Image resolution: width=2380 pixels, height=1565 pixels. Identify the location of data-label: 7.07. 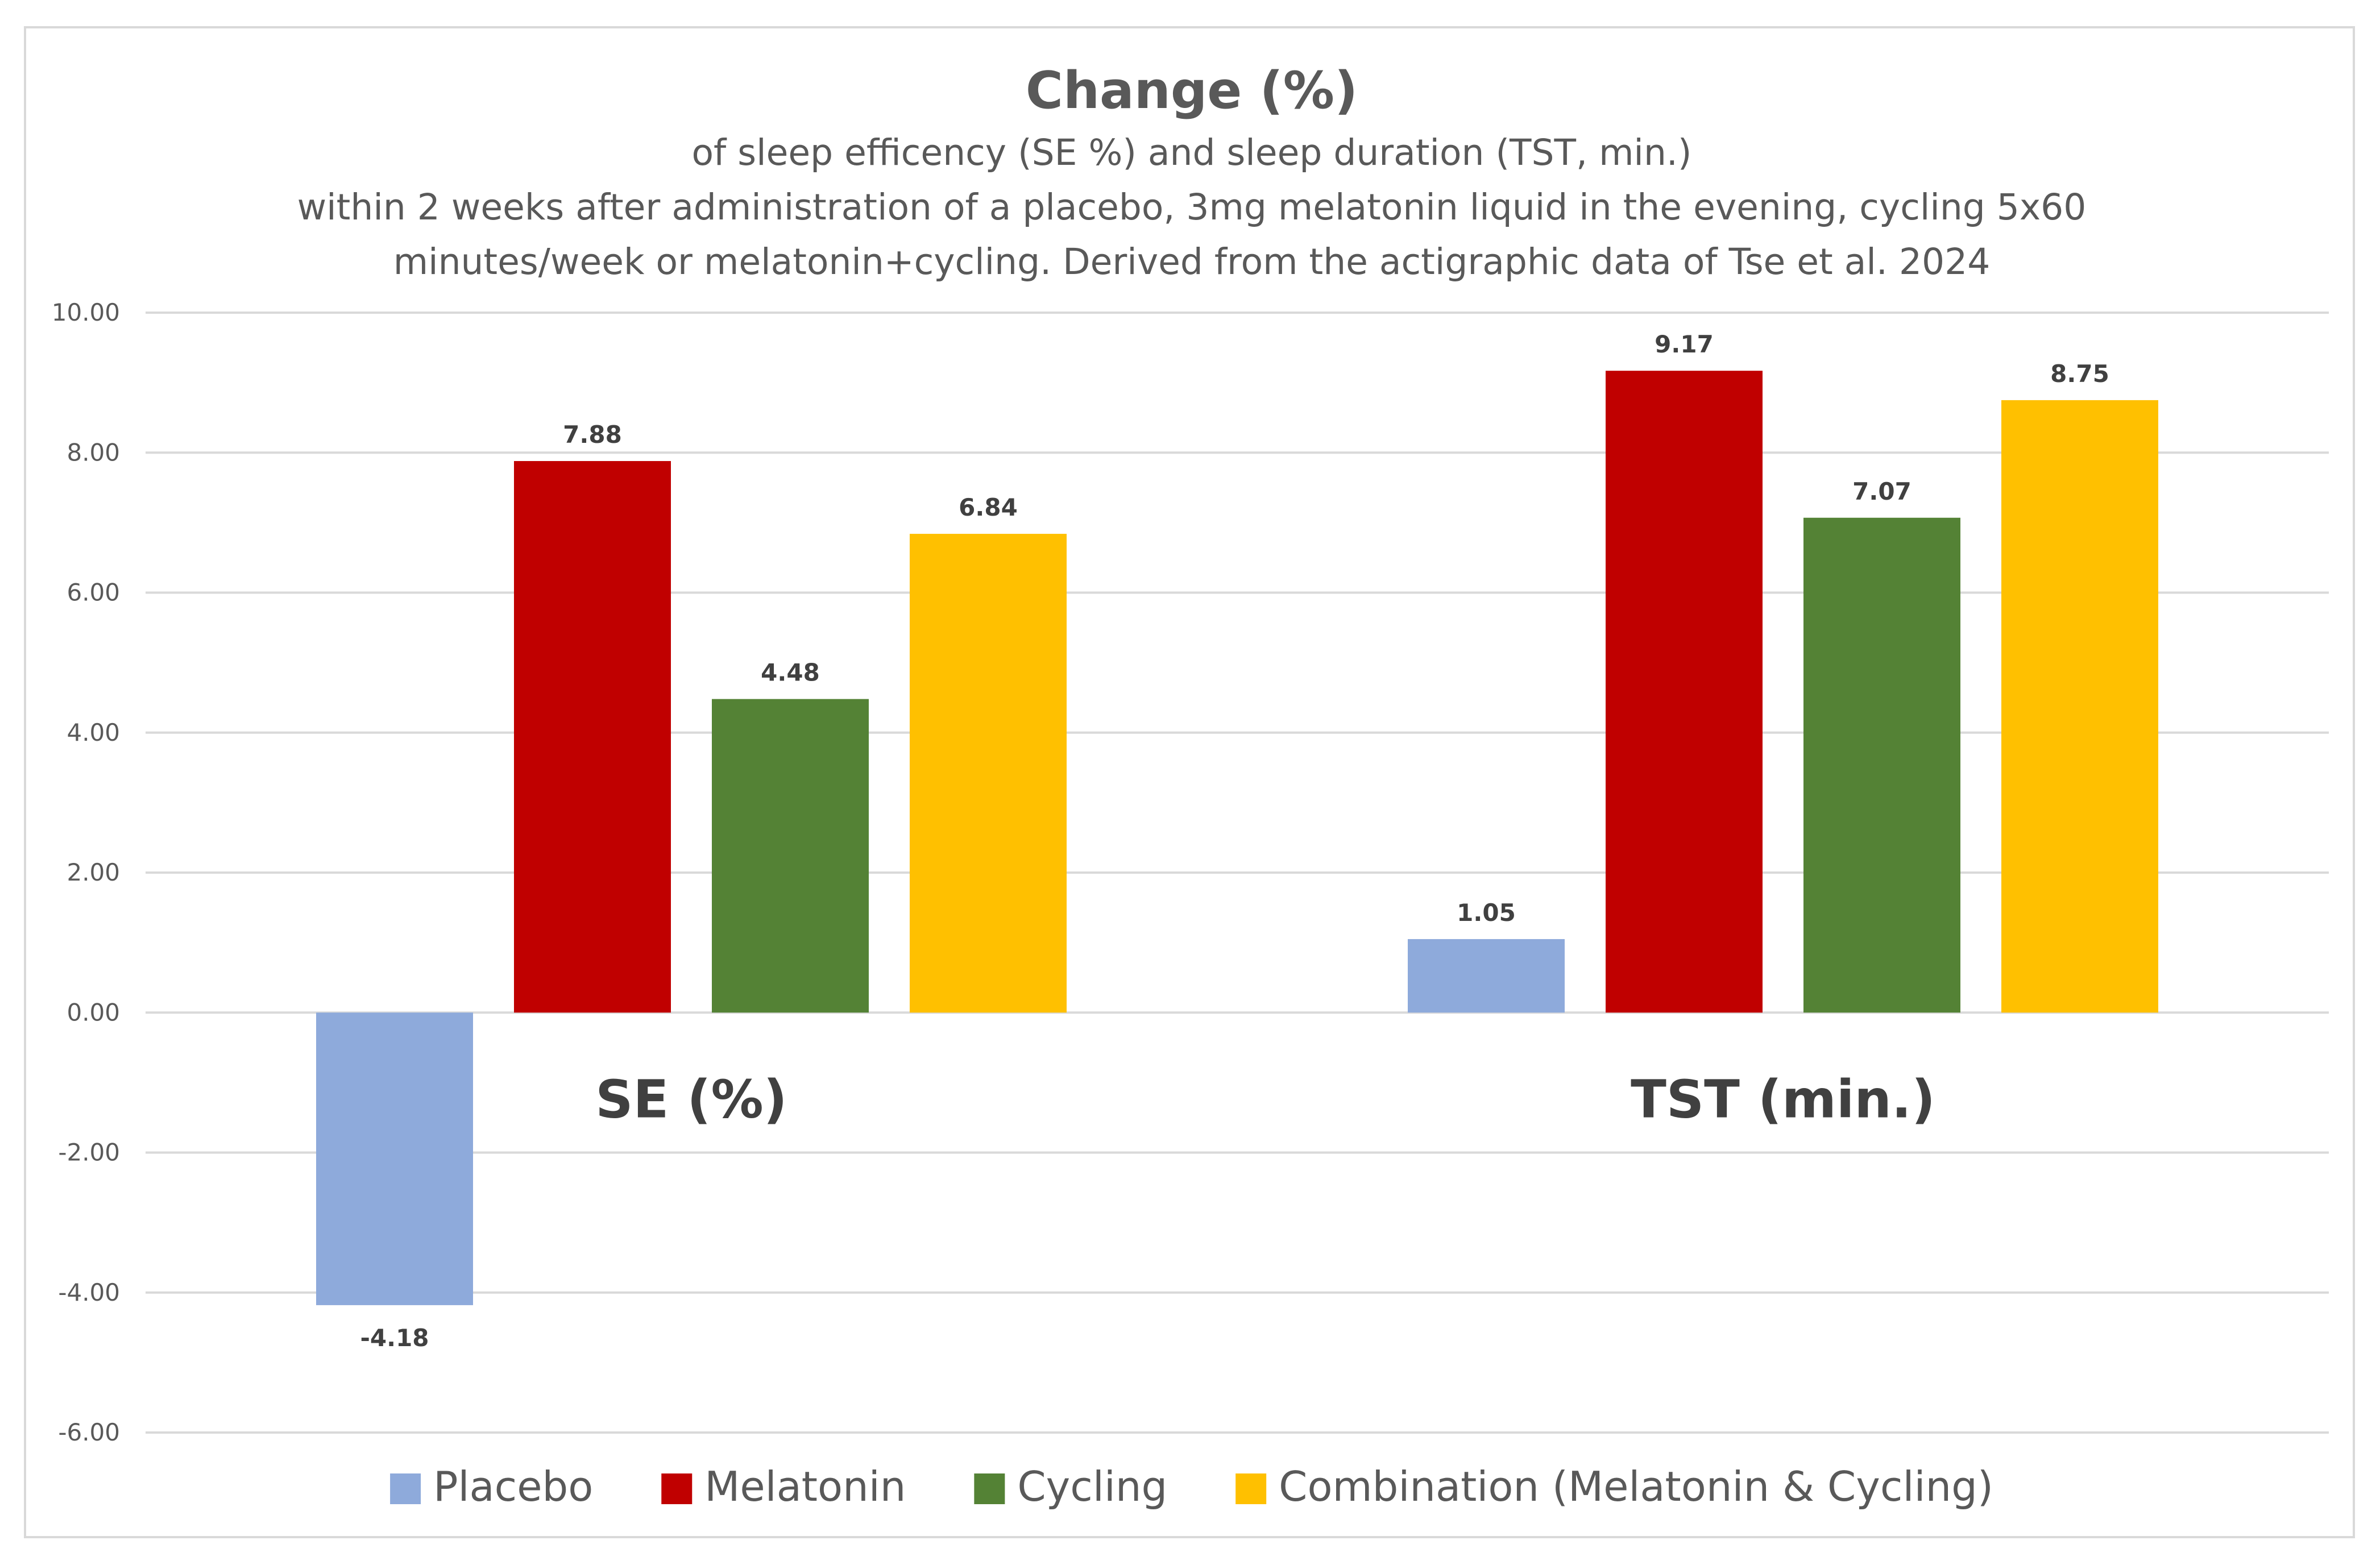
(1882, 491).